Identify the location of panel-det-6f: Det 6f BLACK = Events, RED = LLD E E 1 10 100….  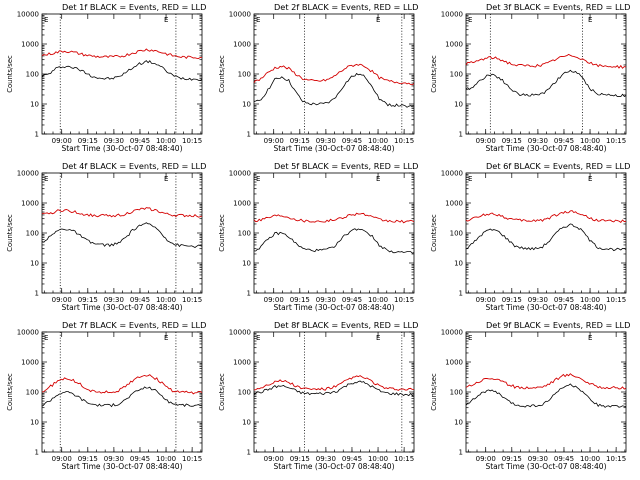
(530, 236).